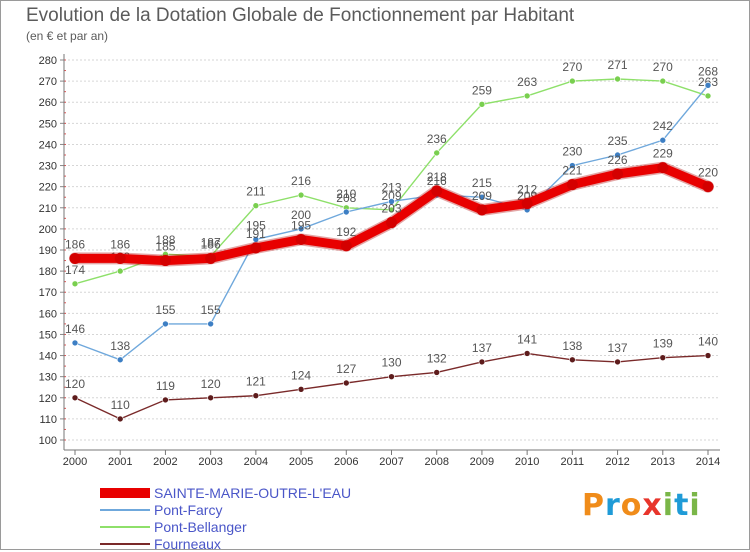 This screenshot has width=750, height=552. Describe the element at coordinates (211, 310) in the screenshot. I see `data-label: 155` at that location.